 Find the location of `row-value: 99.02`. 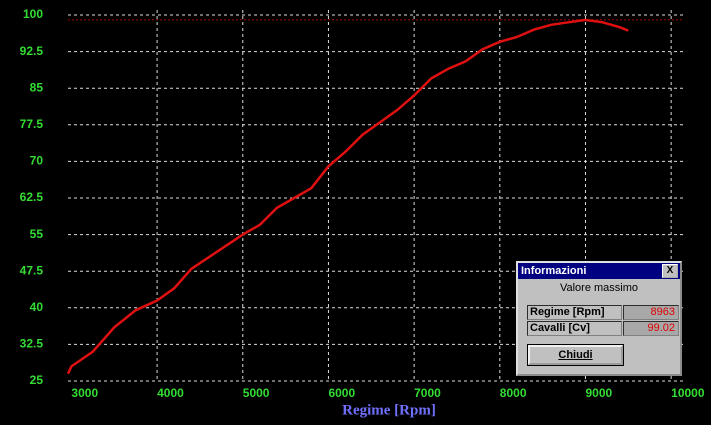

row-value: 99.02 is located at coordinates (651, 328).